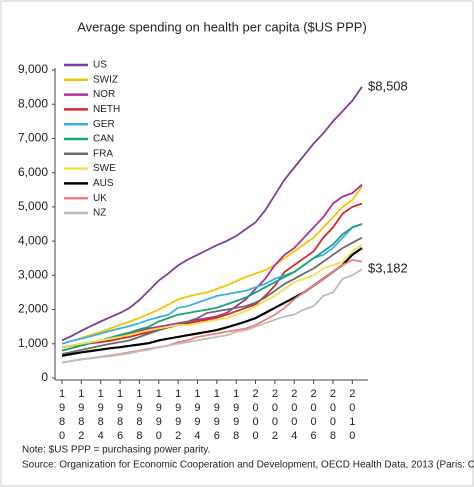 This screenshot has height=487, width=474. I want to click on x-tick-label: 1988, so click(139, 416).